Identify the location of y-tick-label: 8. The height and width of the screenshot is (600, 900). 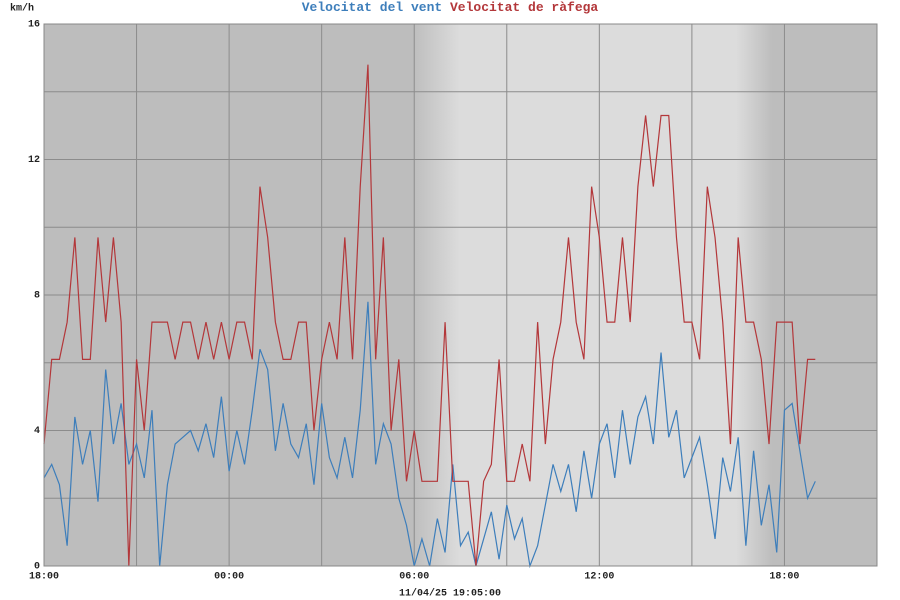
(37, 296).